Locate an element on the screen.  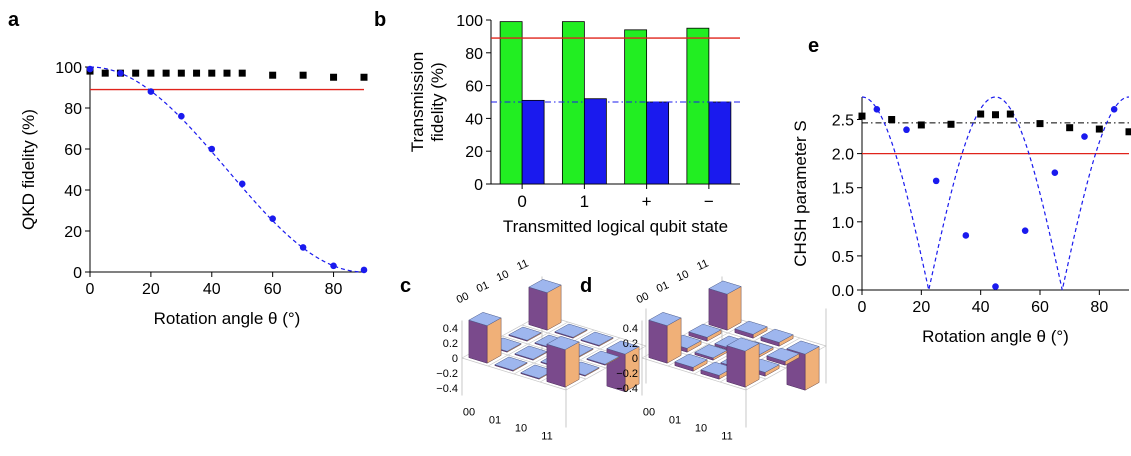
e-x-tick-label: 20 is located at coordinates (921, 307).